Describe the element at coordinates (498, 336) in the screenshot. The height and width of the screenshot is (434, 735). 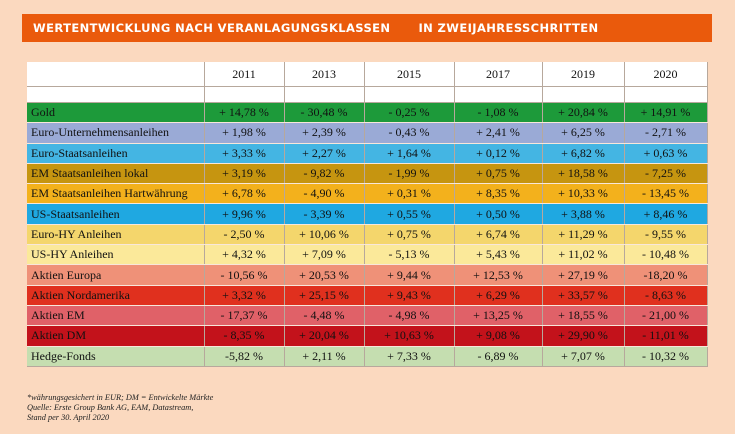
I see `return-cell: + 9,08 %` at that location.